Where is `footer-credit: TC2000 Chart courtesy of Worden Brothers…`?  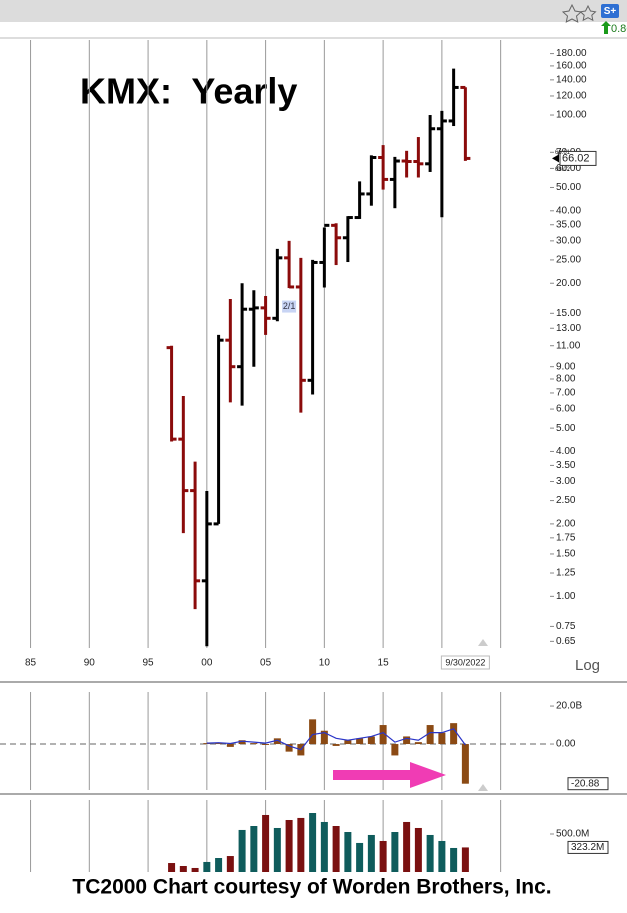 footer-credit: TC2000 Chart courtesy of Worden Brothers… is located at coordinates (311, 887).